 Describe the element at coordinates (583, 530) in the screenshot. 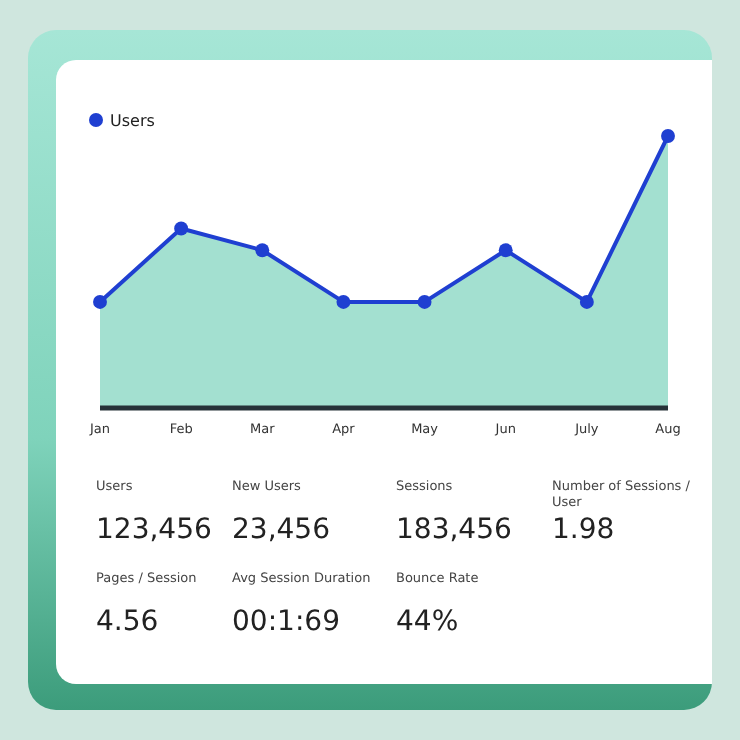

I see `text: 1.98` at that location.